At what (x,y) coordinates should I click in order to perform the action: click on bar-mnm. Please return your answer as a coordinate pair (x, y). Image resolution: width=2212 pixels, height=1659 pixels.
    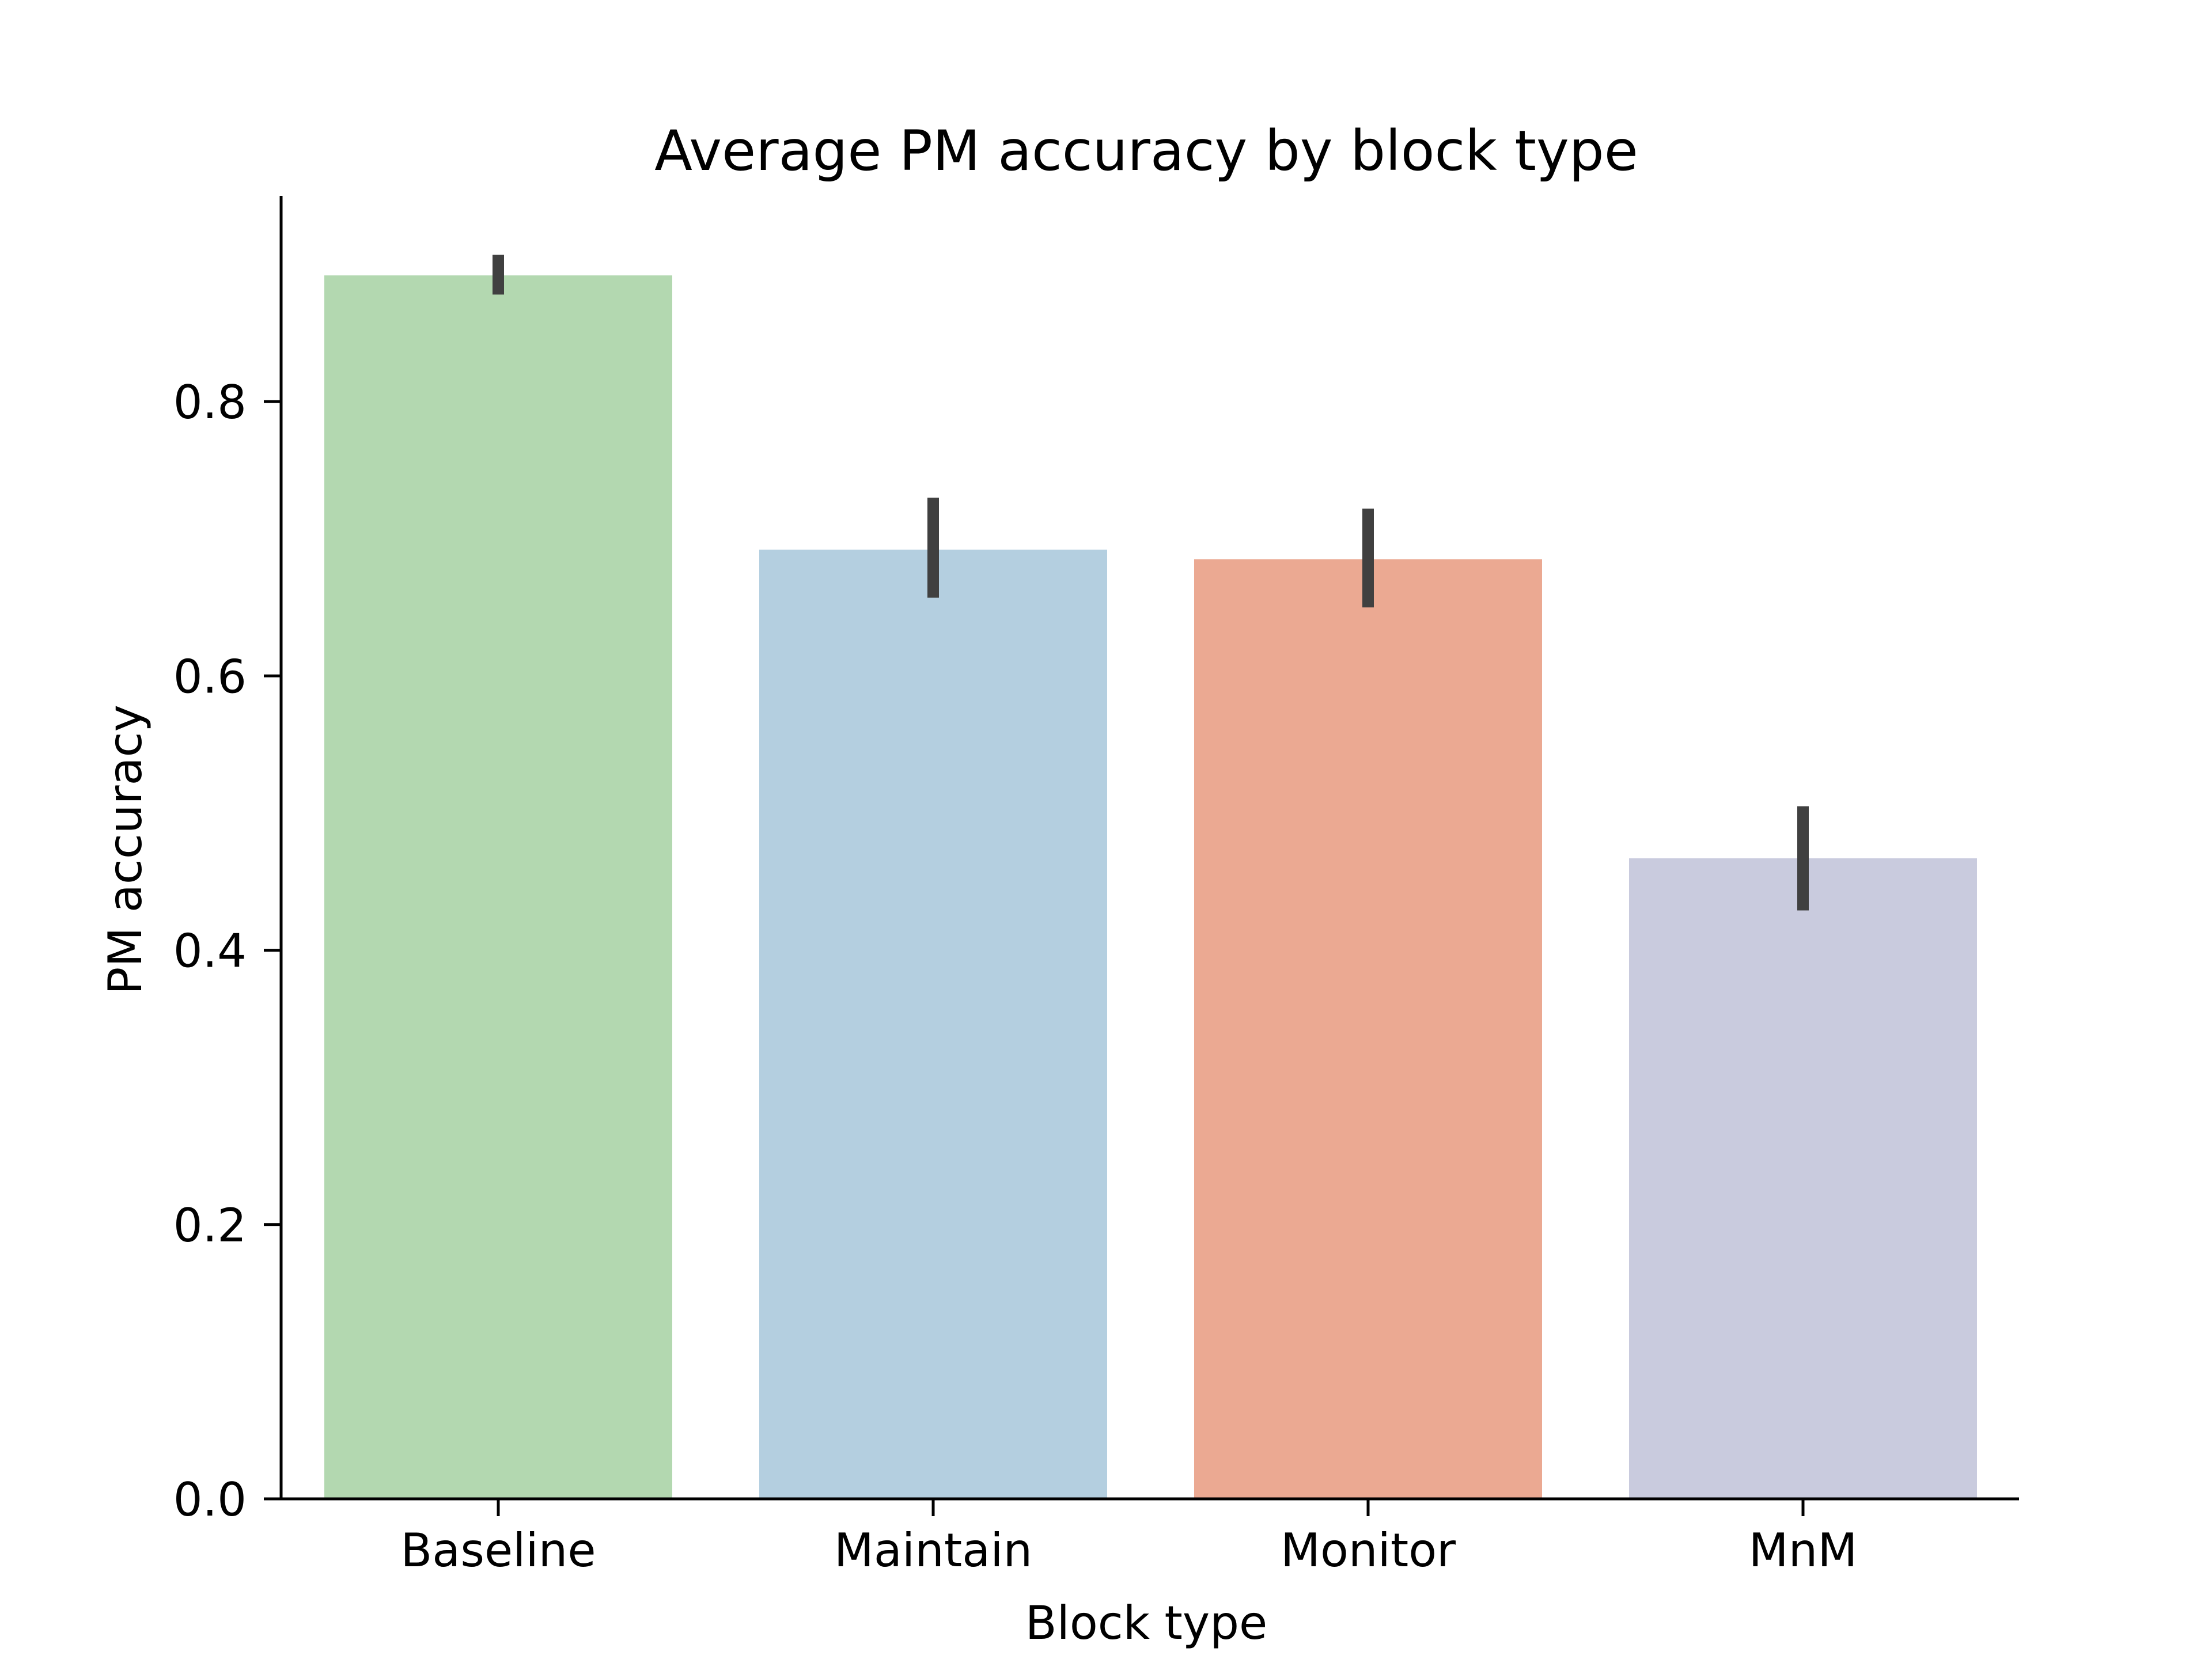
    Looking at the image, I should click on (1803, 1178).